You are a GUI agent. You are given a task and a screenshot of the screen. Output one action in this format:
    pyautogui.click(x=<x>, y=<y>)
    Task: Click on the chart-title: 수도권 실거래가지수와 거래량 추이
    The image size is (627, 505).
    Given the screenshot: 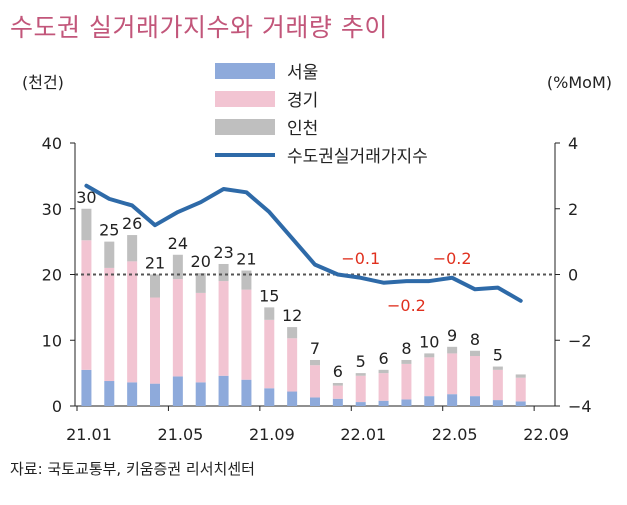 What is the action you would take?
    pyautogui.click(x=199, y=27)
    